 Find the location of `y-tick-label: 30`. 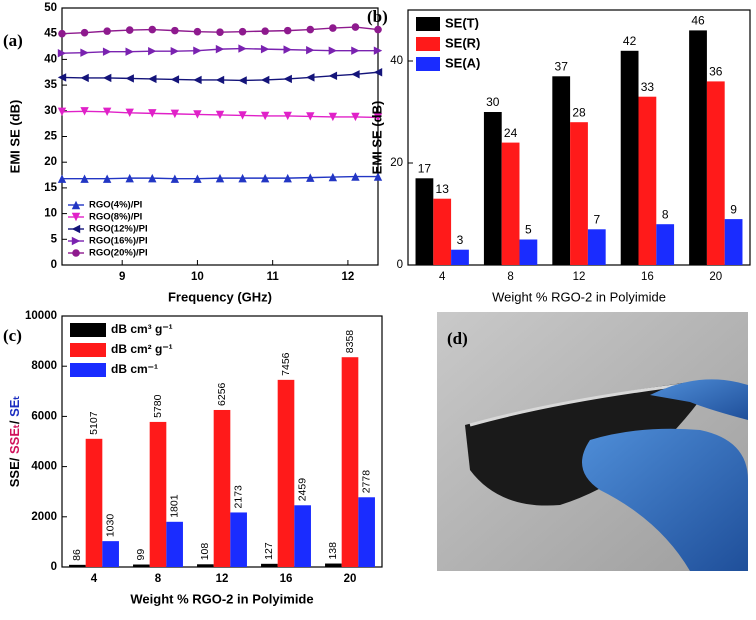

y-tick-label: 30 is located at coordinates (50, 111).